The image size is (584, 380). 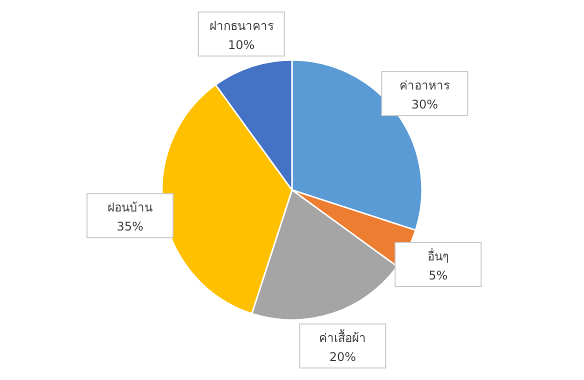 I want to click on slice-label: ฝอนบ้าน, so click(x=130, y=207).